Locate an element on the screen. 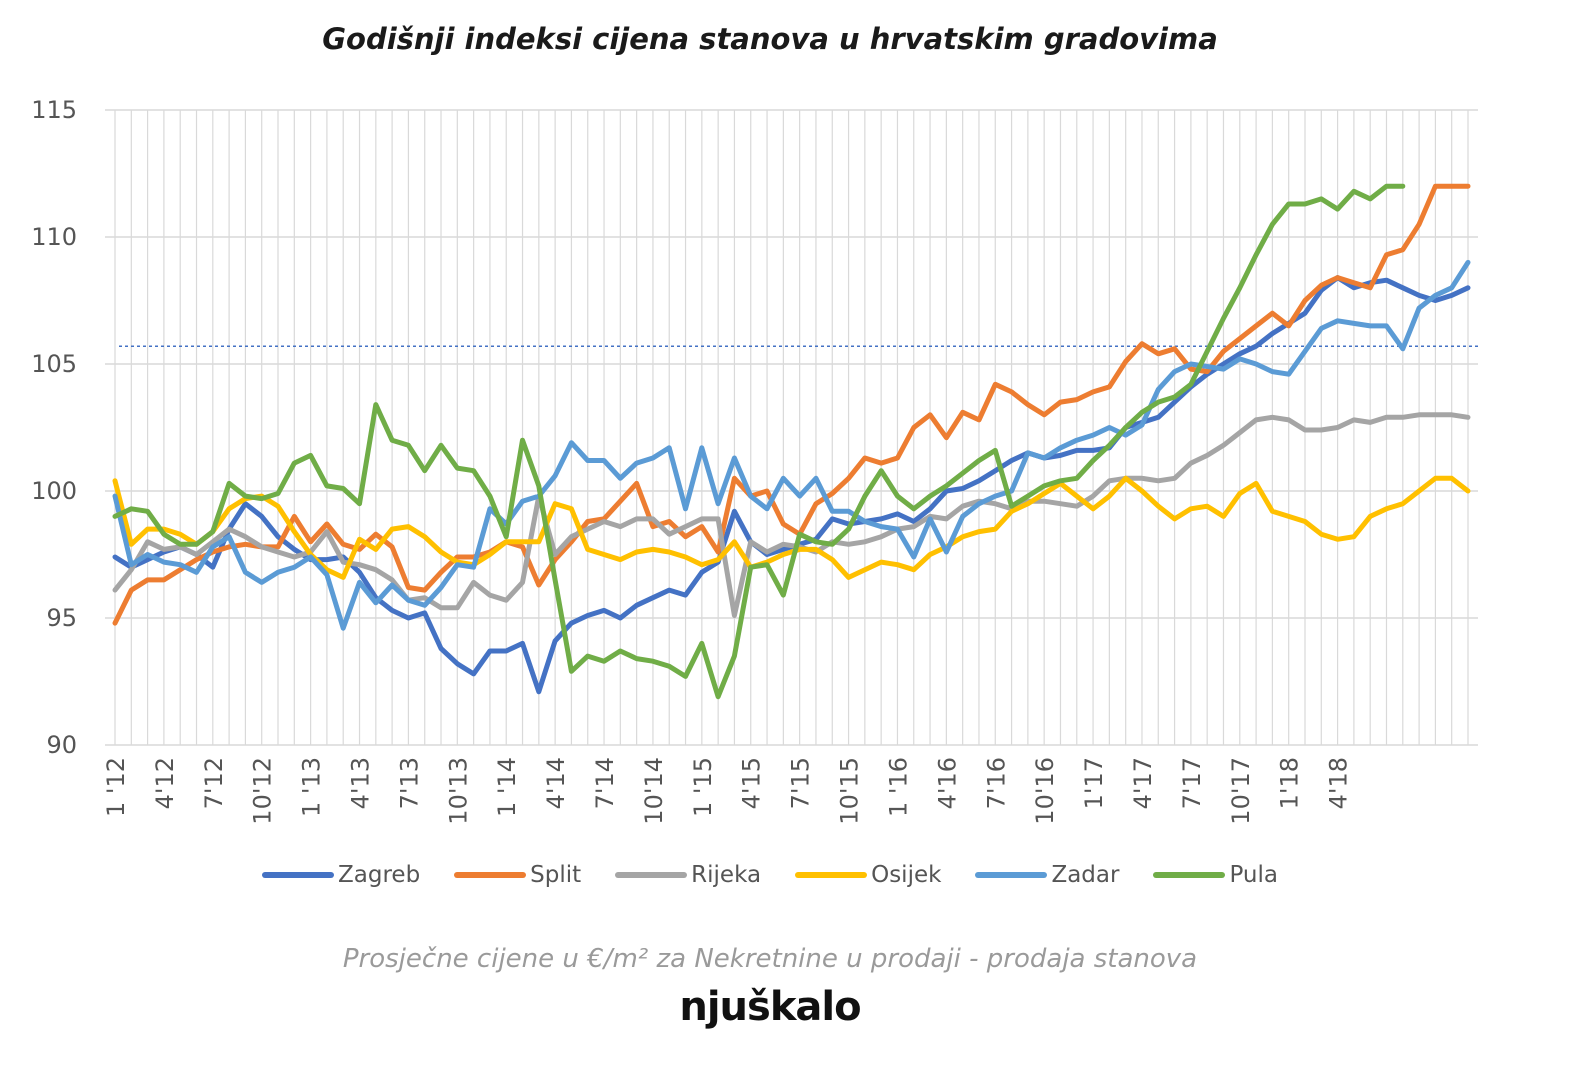 The height and width of the screenshot is (1080, 1574). legend-label: Zagreb is located at coordinates (379, 875).